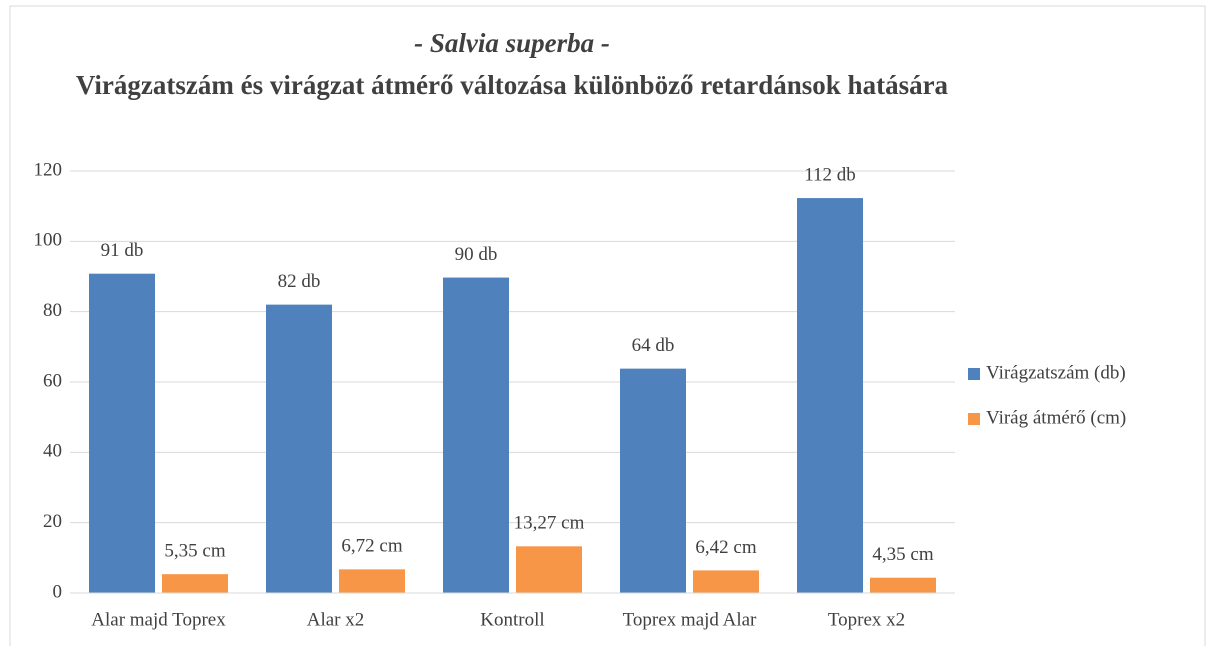 The width and height of the screenshot is (1215, 651). What do you see at coordinates (830, 174) in the screenshot?
I see `data-label: 112 db` at bounding box center [830, 174].